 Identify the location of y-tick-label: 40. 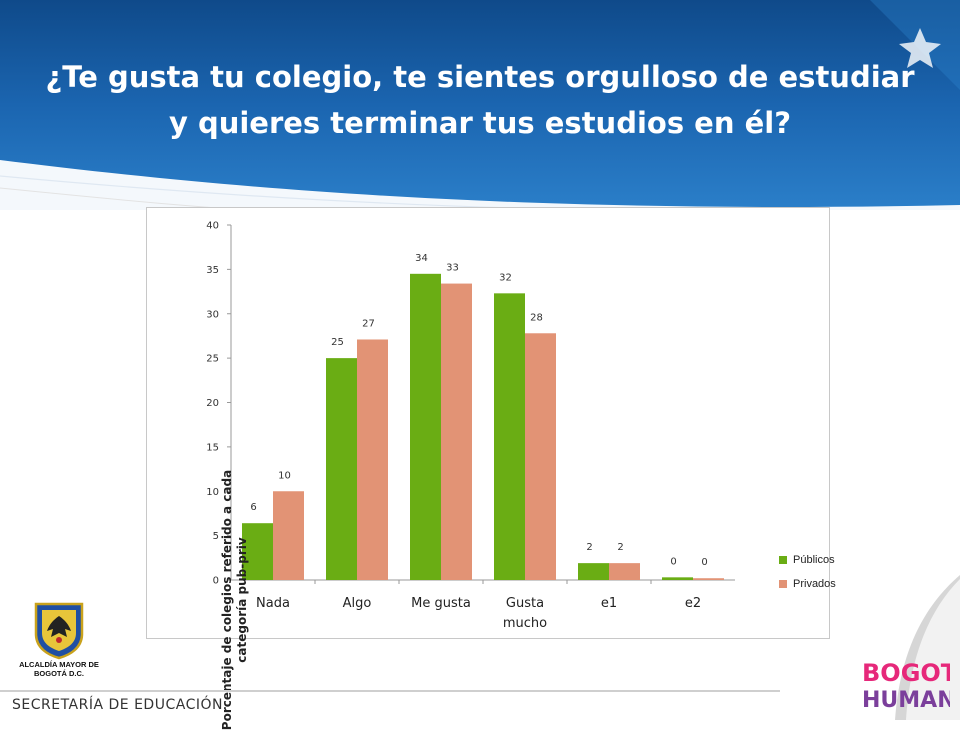
(212, 226).